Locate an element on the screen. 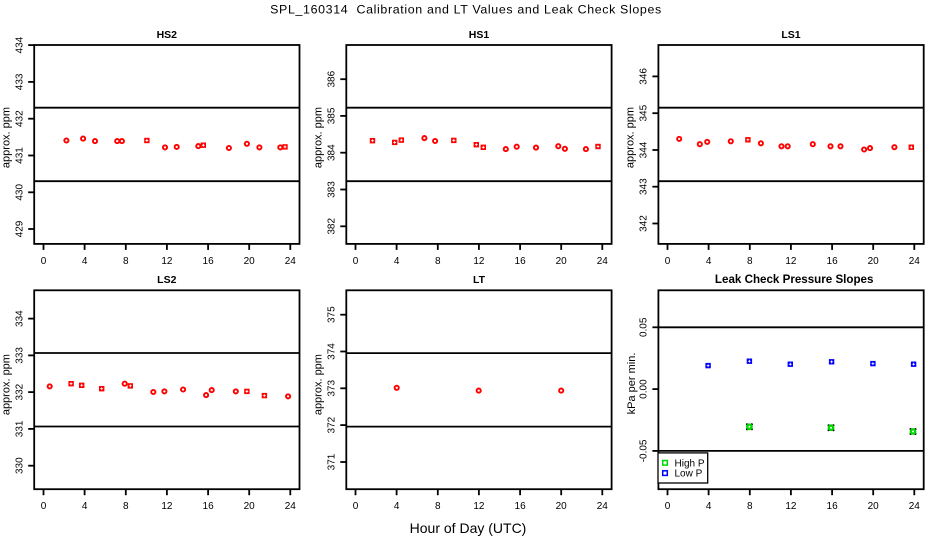  svg-text: 332 is located at coordinates (19, 391).